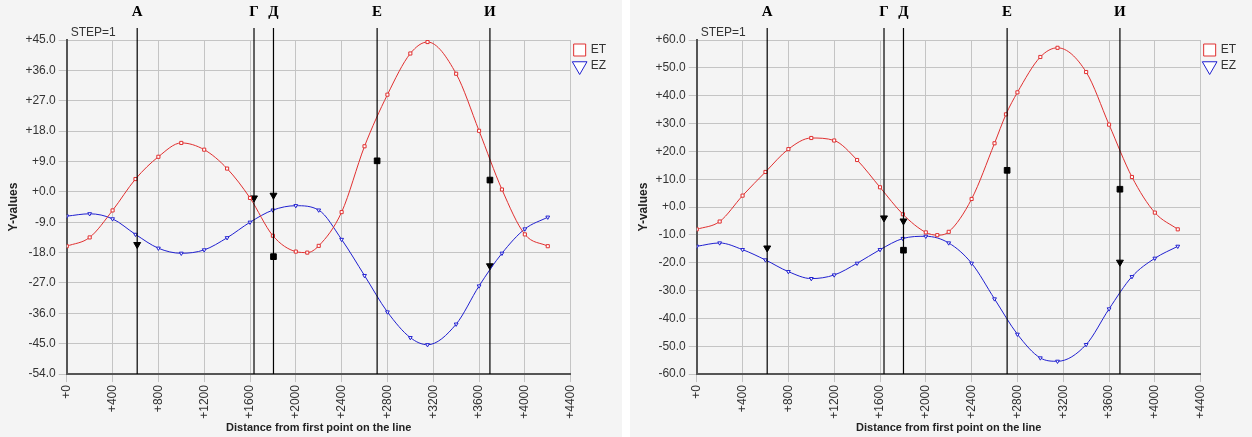 Image resolution: width=1252 pixels, height=437 pixels. Describe the element at coordinates (42, 343) in the screenshot. I see `y-tick-label: -45.0` at that location.